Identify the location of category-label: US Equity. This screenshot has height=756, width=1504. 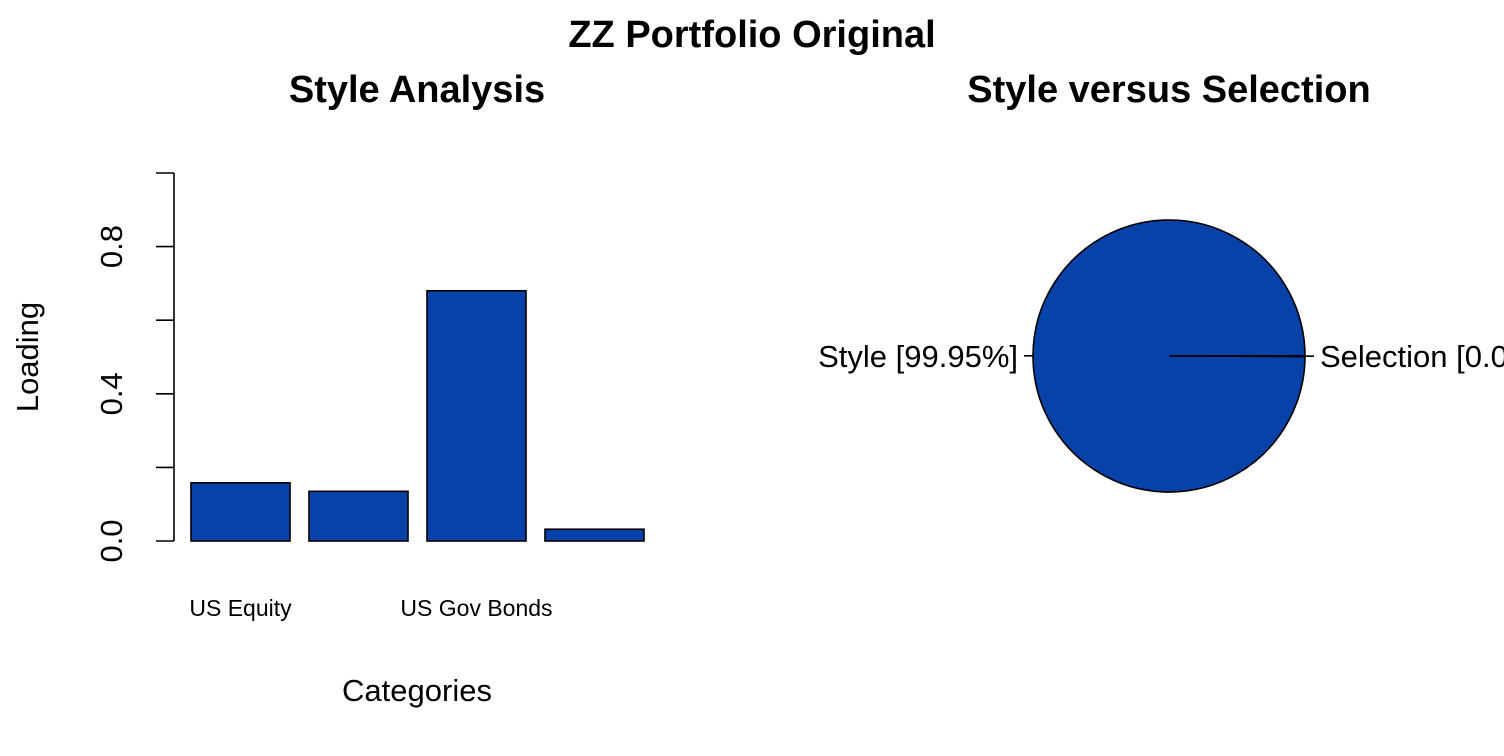
(240, 608).